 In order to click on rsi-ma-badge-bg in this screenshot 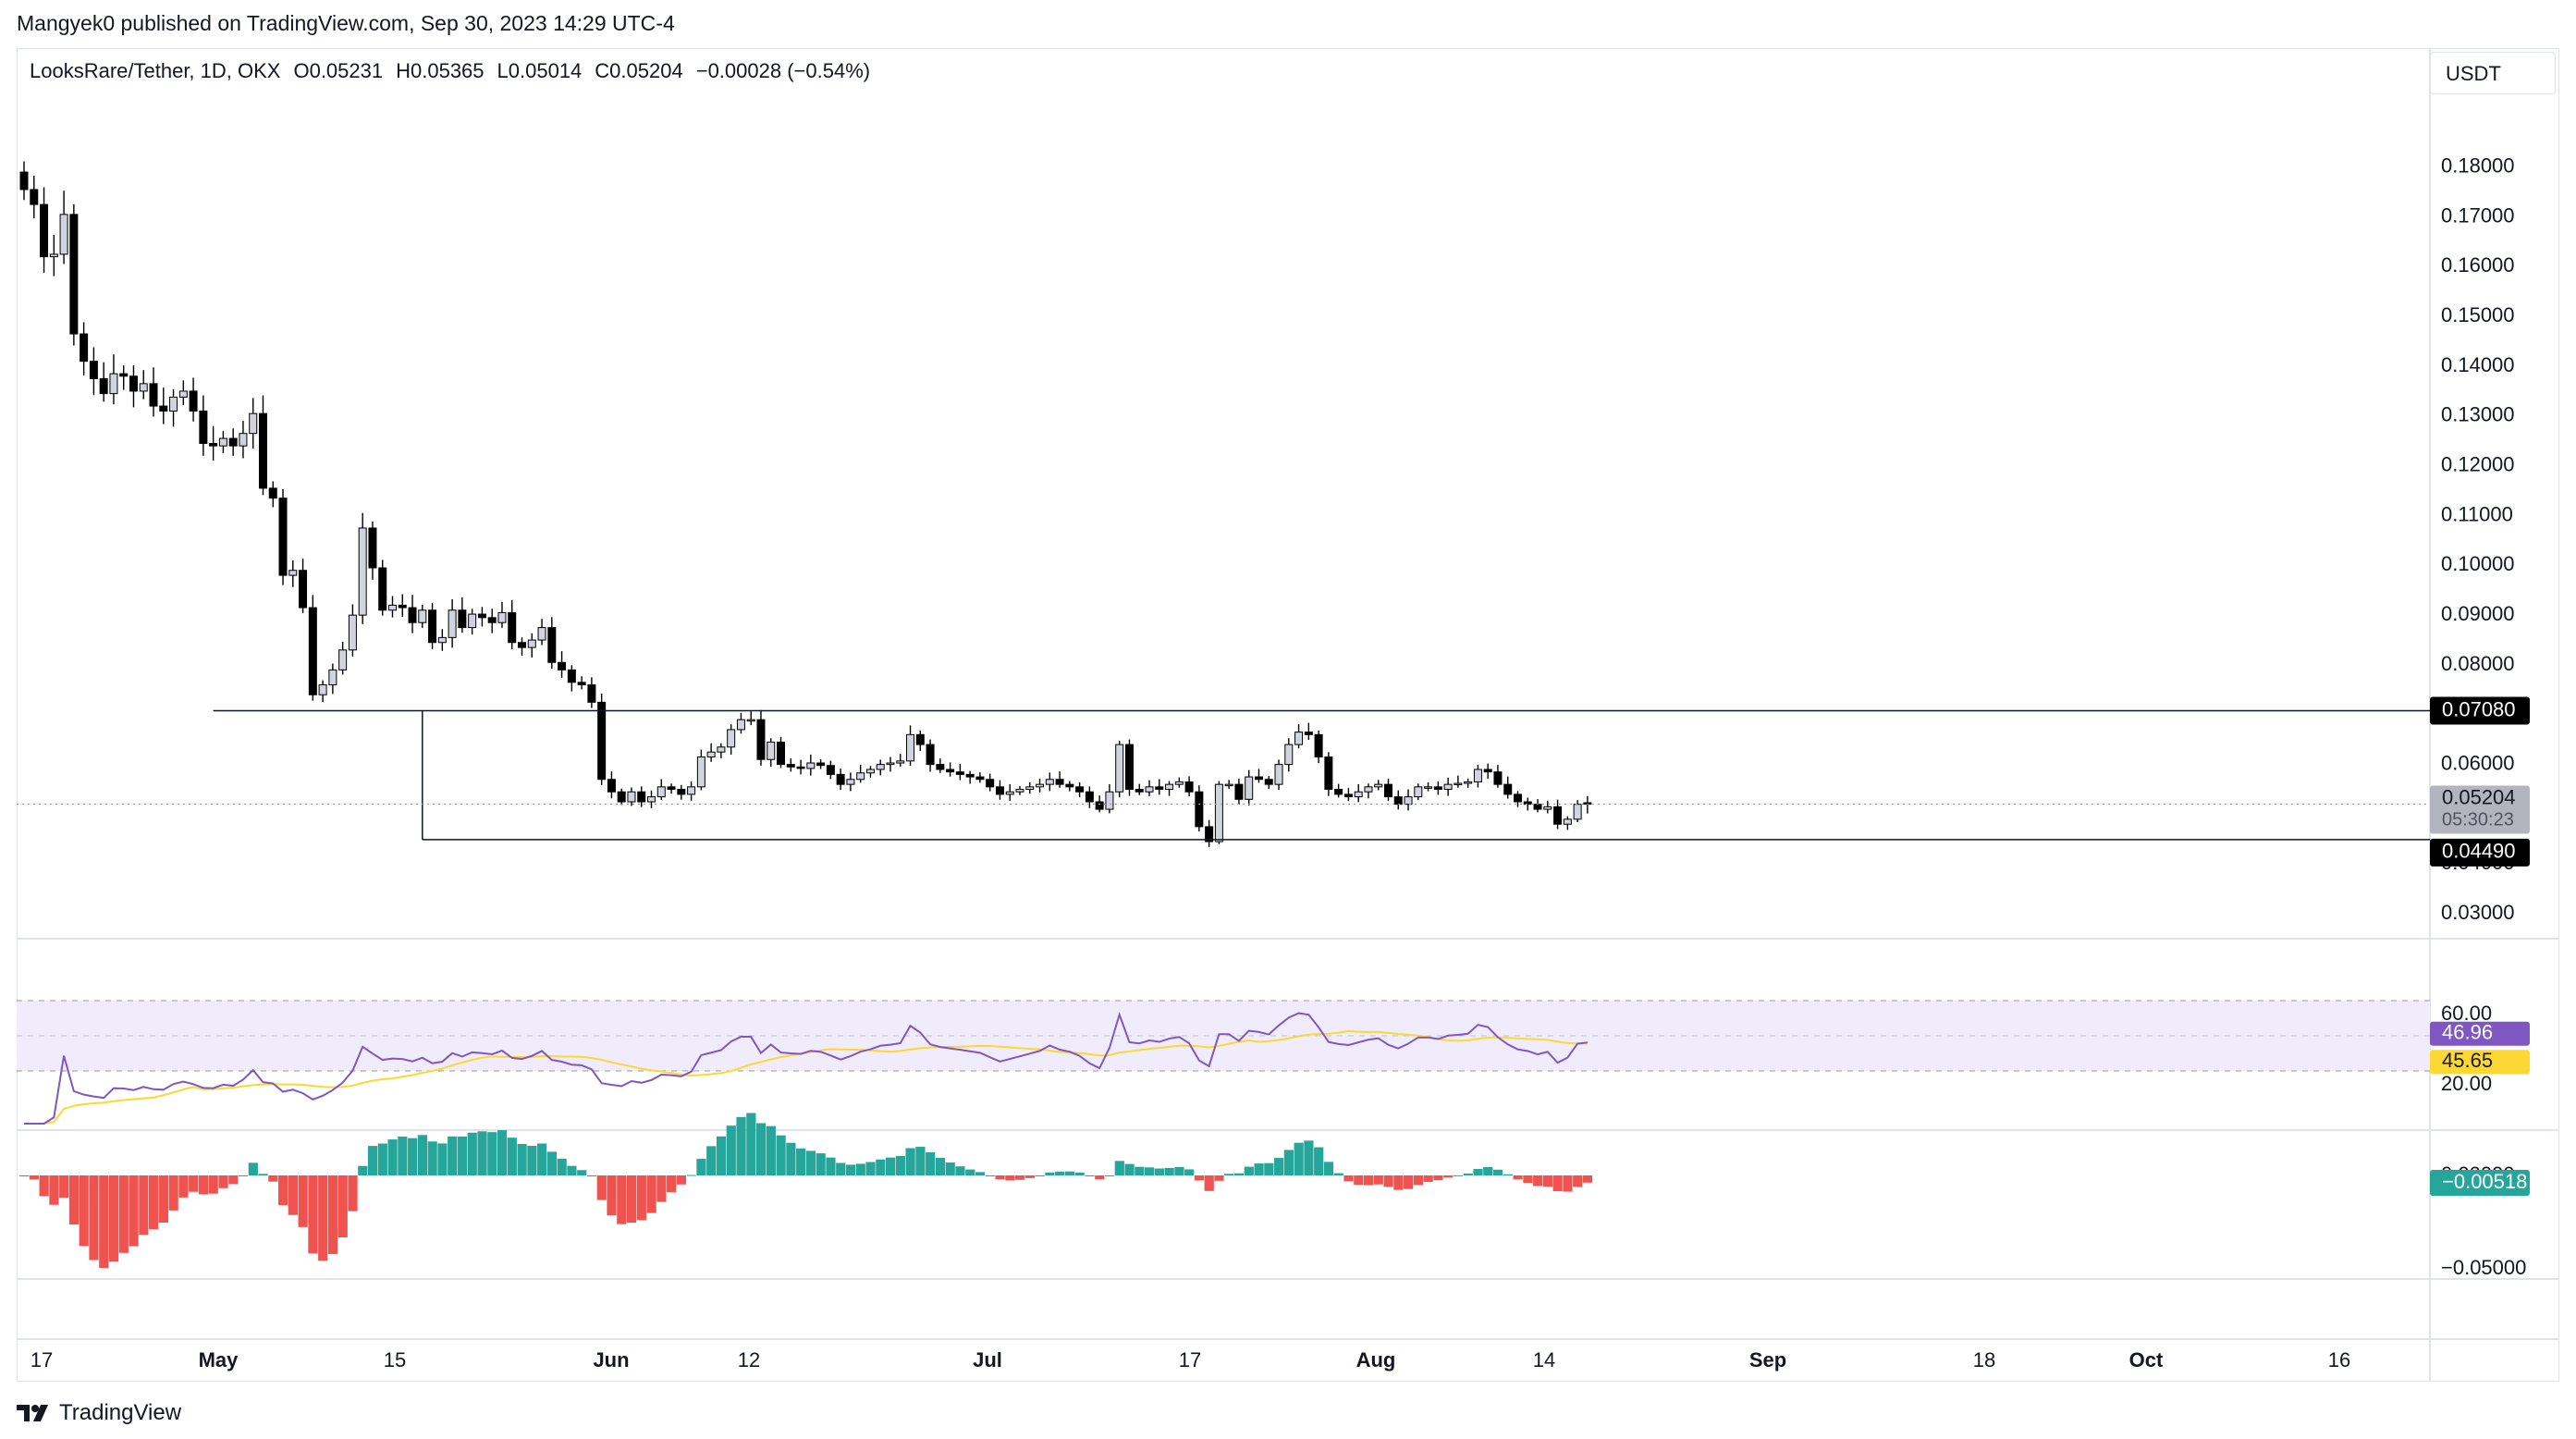, I will do `click(2480, 1062)`.